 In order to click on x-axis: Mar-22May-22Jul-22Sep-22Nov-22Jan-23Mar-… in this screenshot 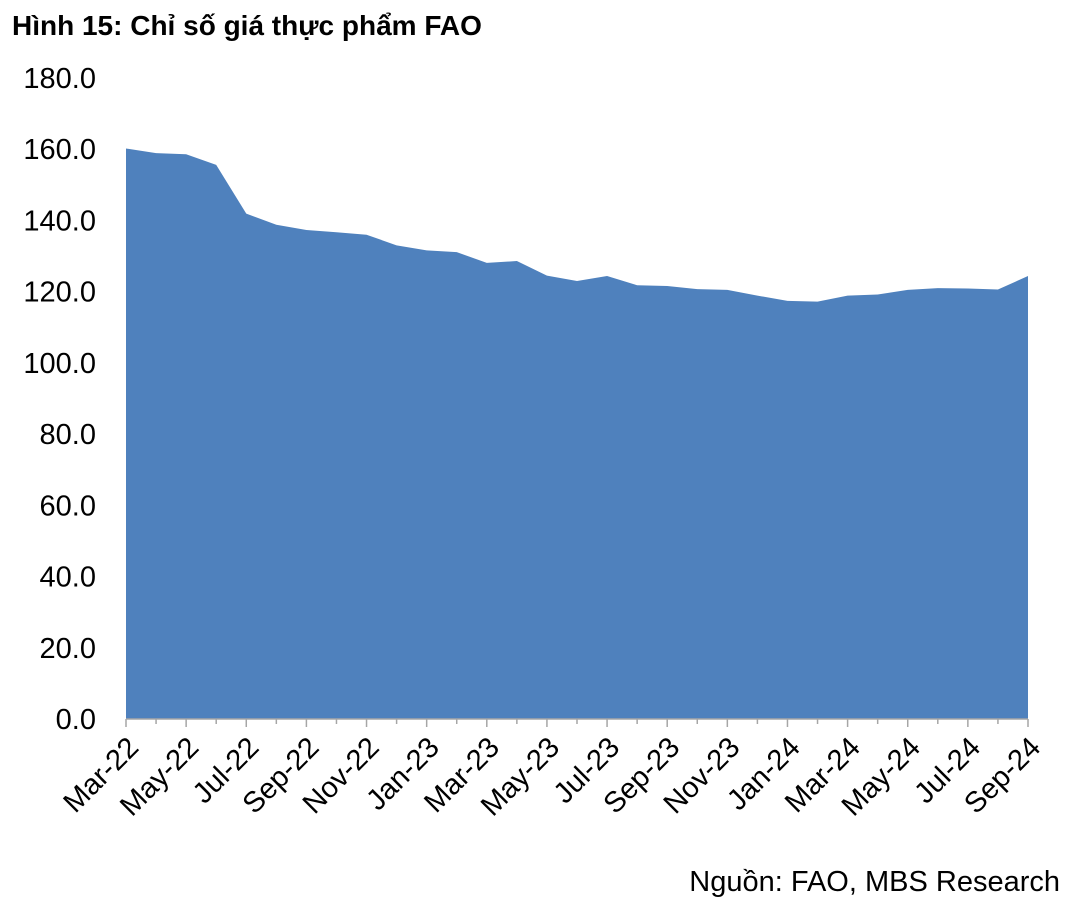, I will do `click(552, 770)`.